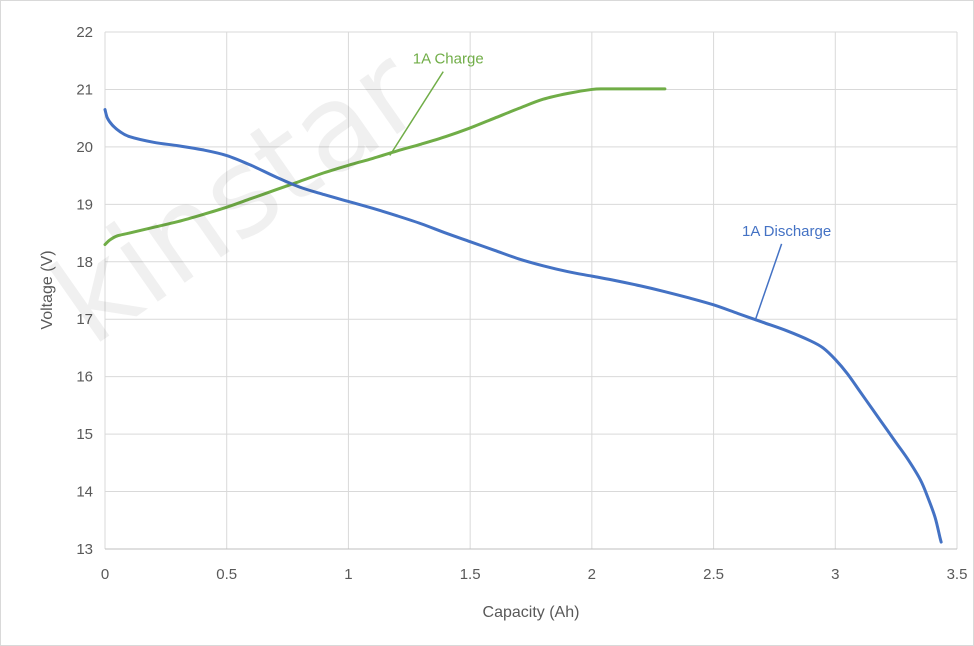 The image size is (974, 646). Describe the element at coordinates (835, 574) in the screenshot. I see `x-tick-label: 3` at that location.